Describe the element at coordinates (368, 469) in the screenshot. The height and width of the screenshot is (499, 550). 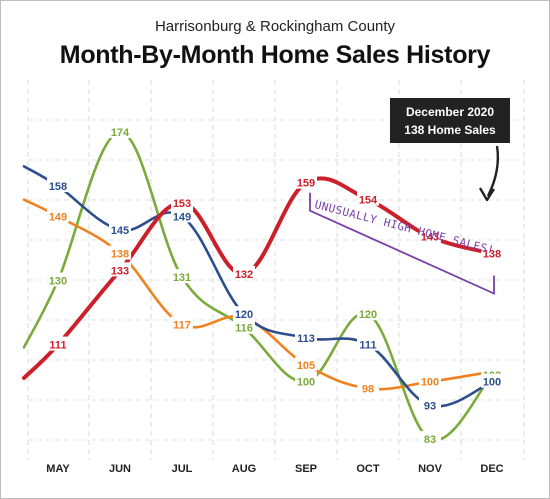
I see `x-tick-label: OCT` at that location.